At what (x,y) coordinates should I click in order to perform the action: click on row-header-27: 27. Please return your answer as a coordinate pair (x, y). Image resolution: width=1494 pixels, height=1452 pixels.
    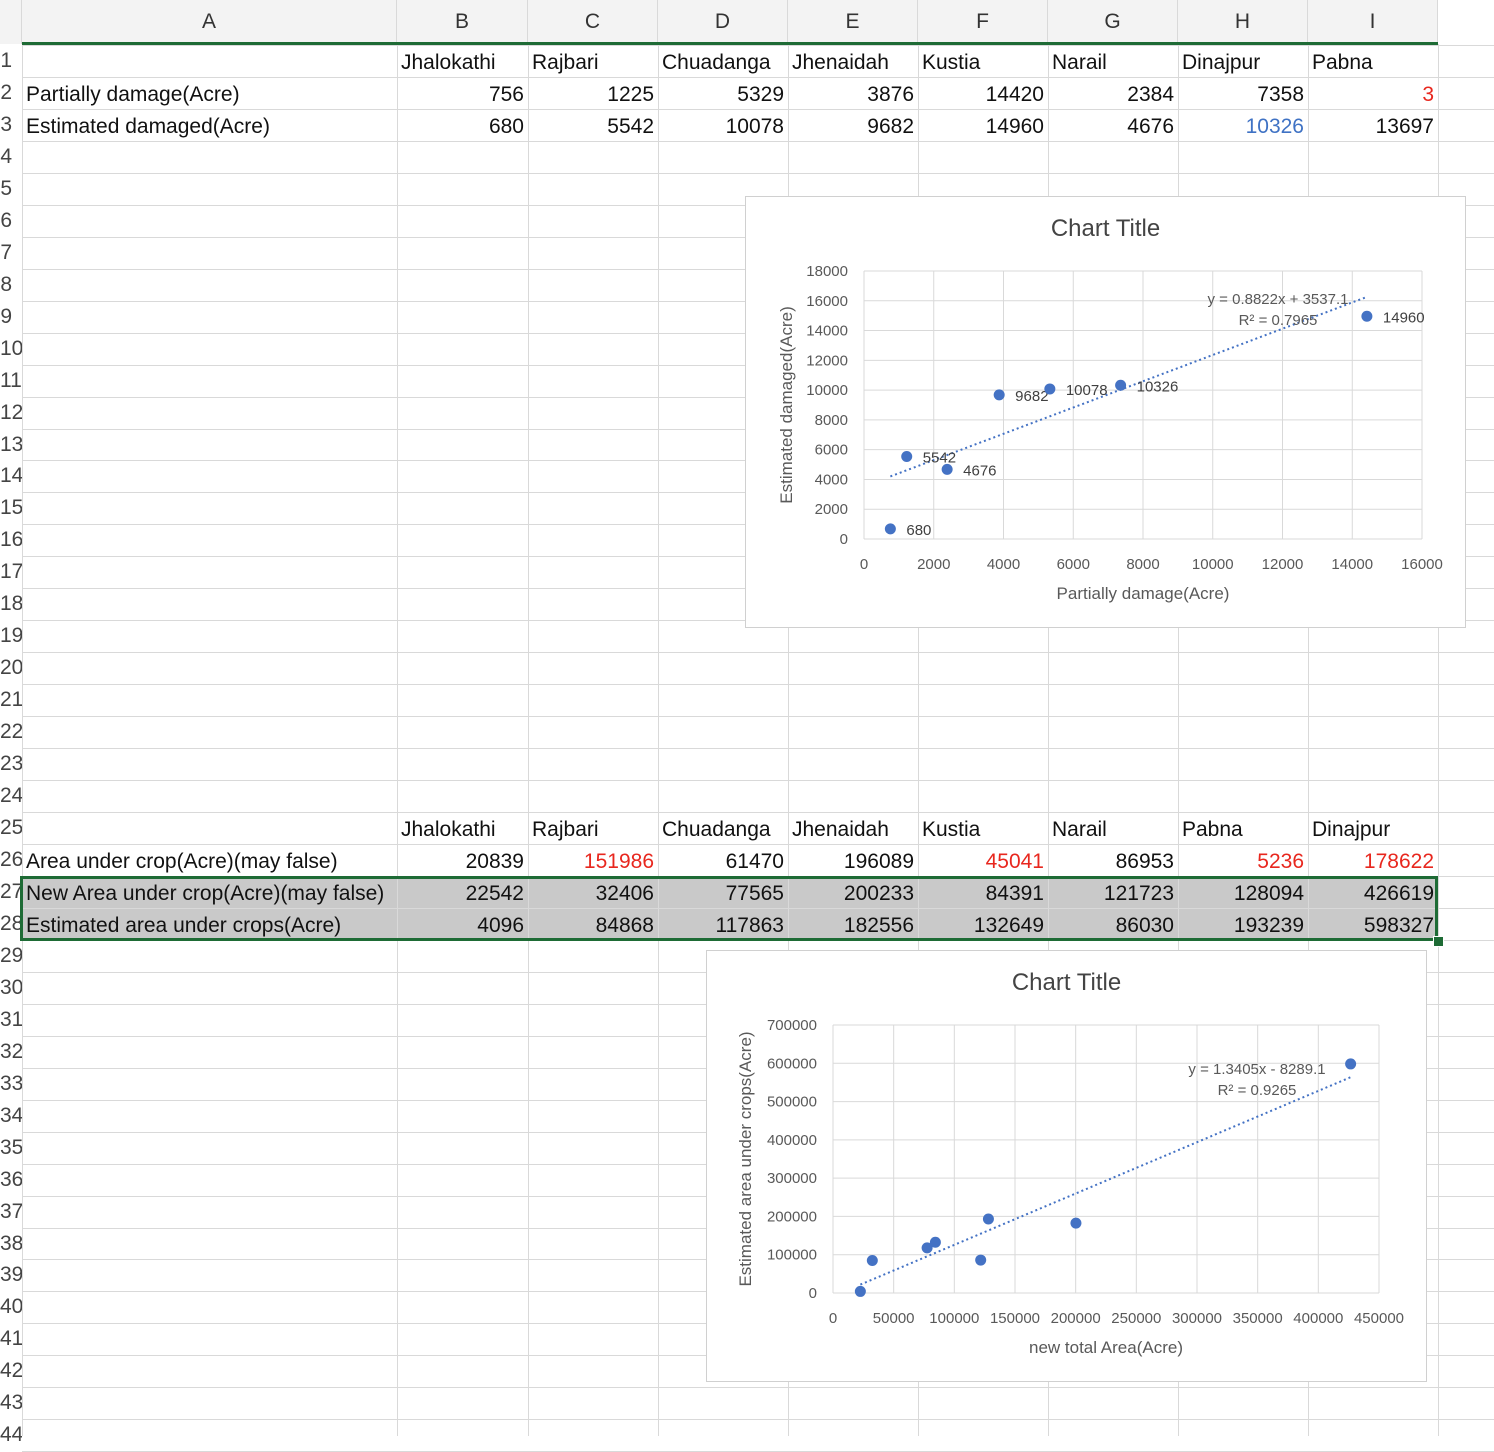
    Looking at the image, I should click on (11, 891).